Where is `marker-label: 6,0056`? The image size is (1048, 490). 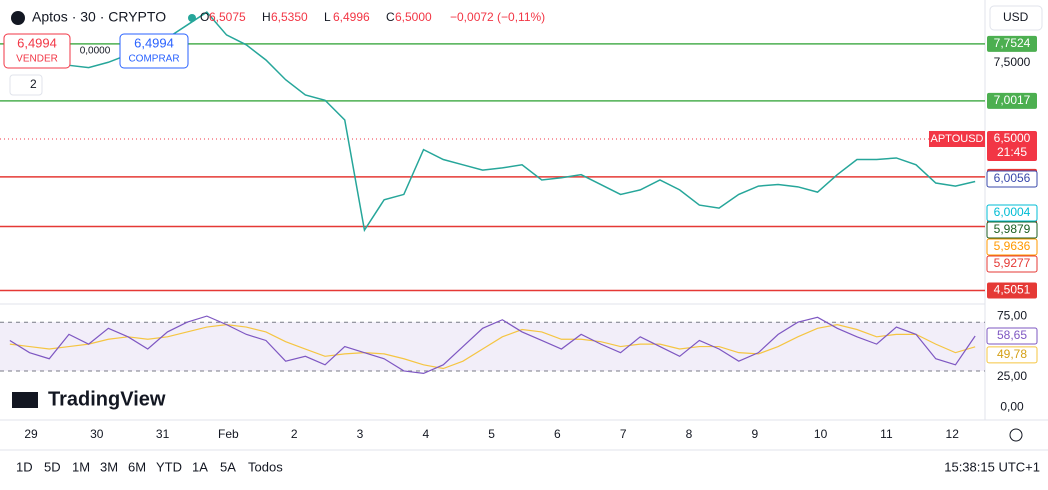 marker-label: 6,0056 is located at coordinates (1012, 178).